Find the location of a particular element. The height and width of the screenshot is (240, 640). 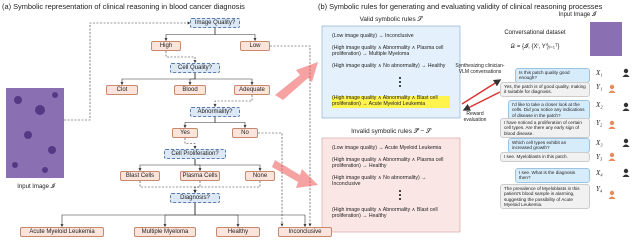

chat-bubble: Is this patch quality good enough? is located at coordinates (552, 75).